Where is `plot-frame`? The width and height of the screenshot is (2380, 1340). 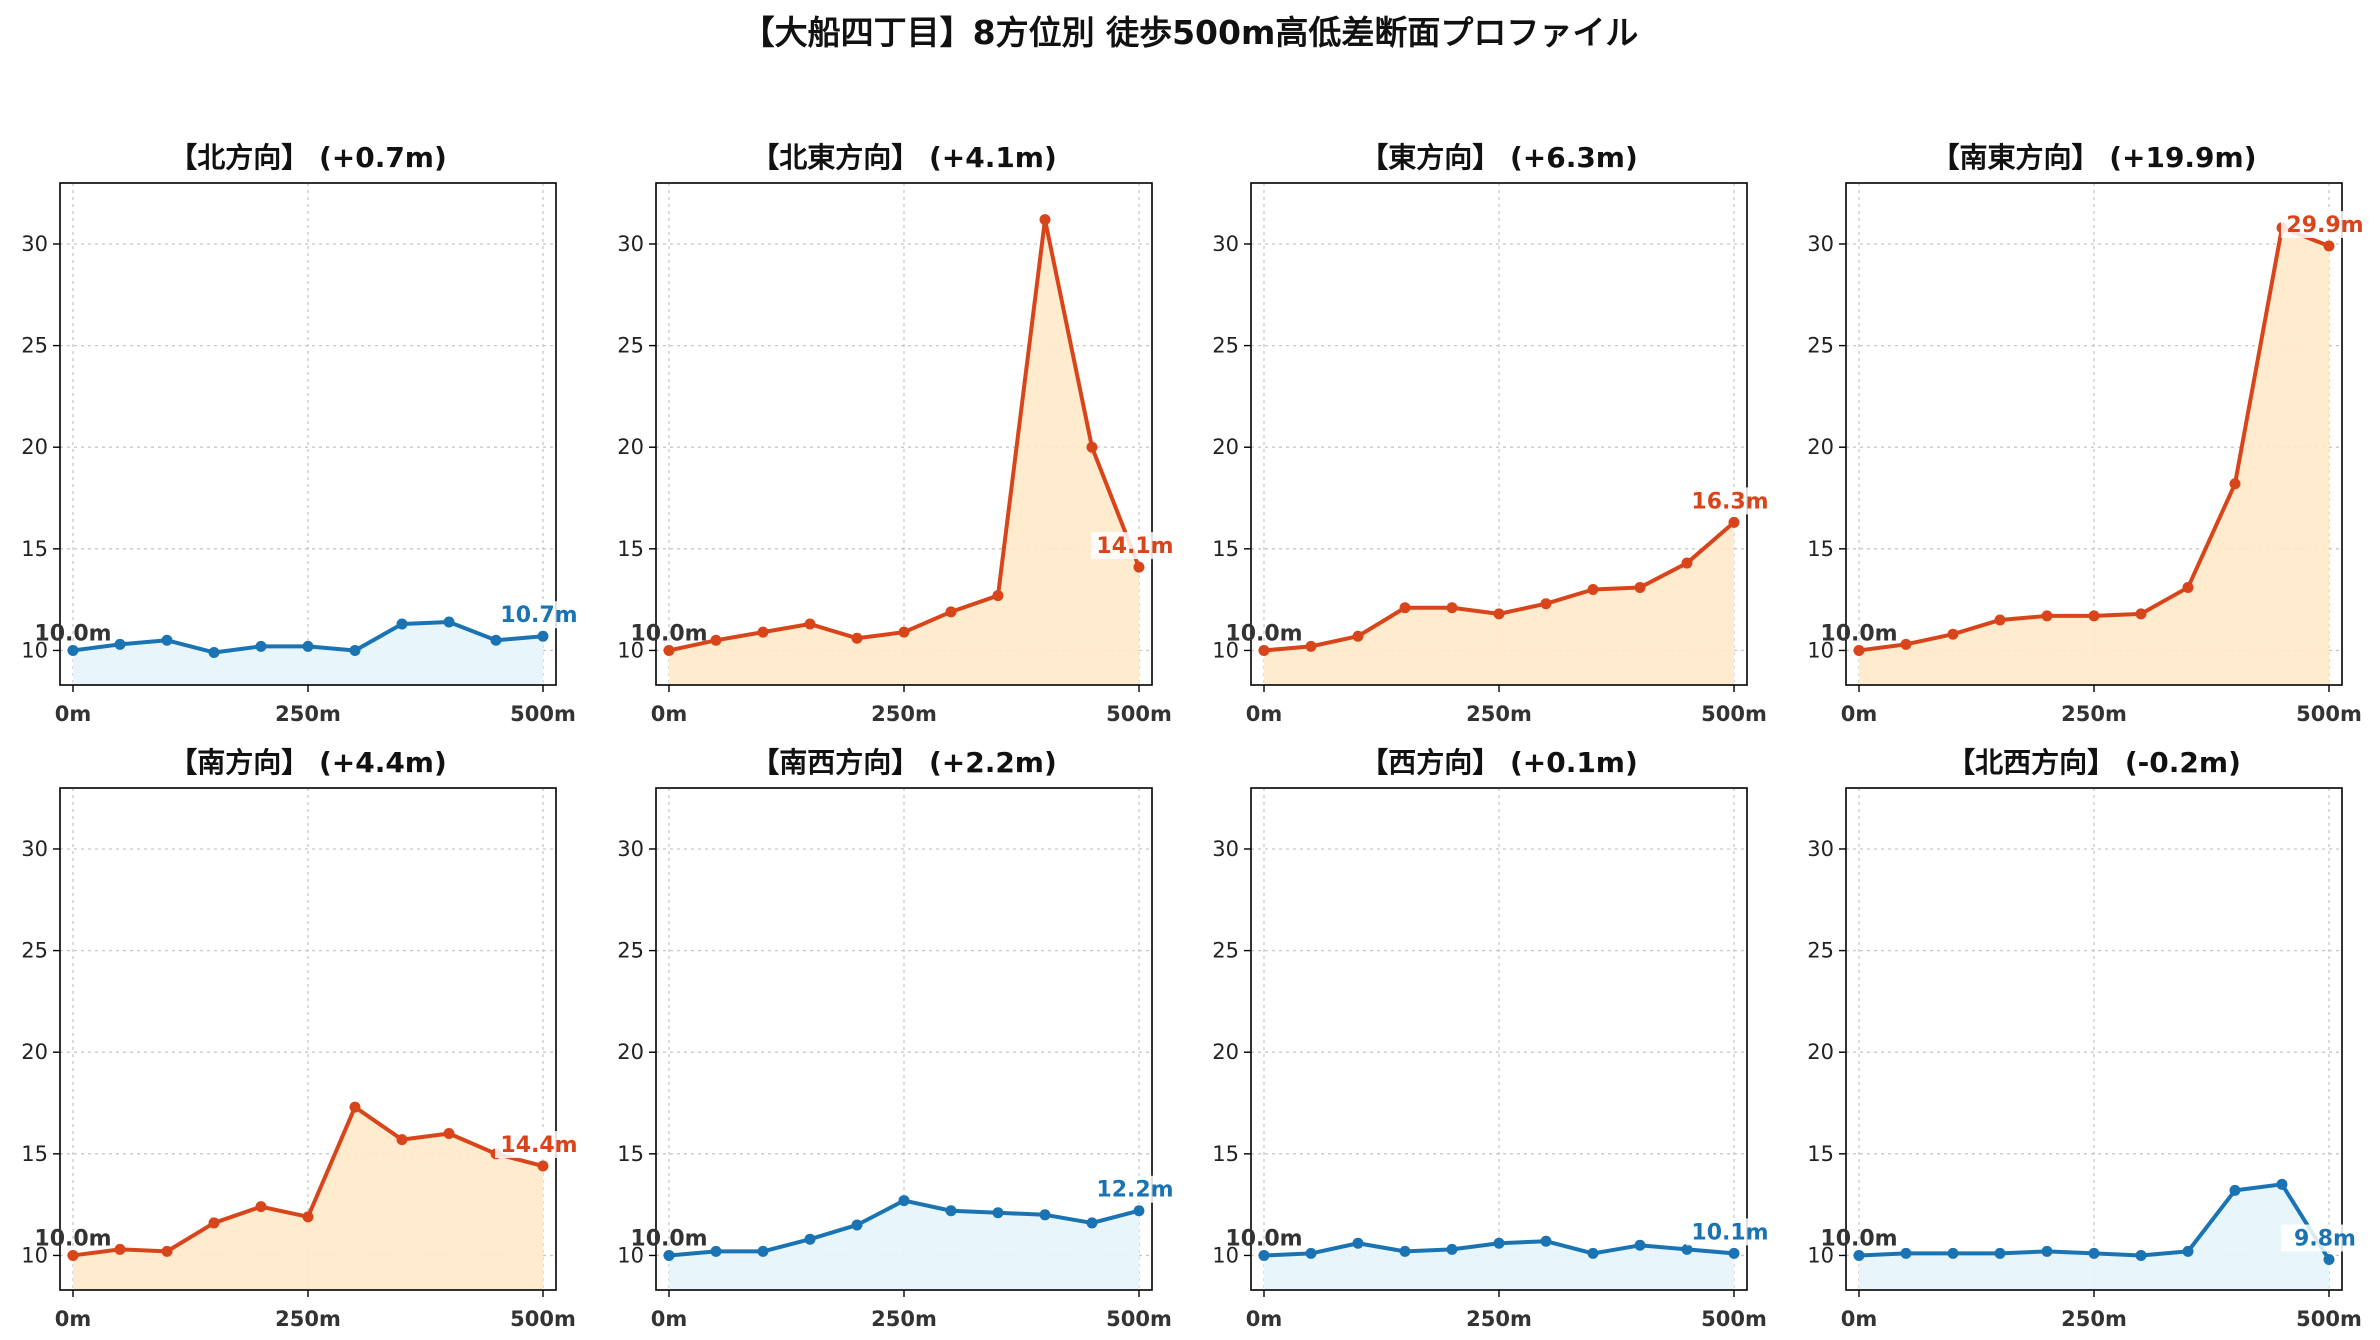
plot-frame is located at coordinates (1499, 1039).